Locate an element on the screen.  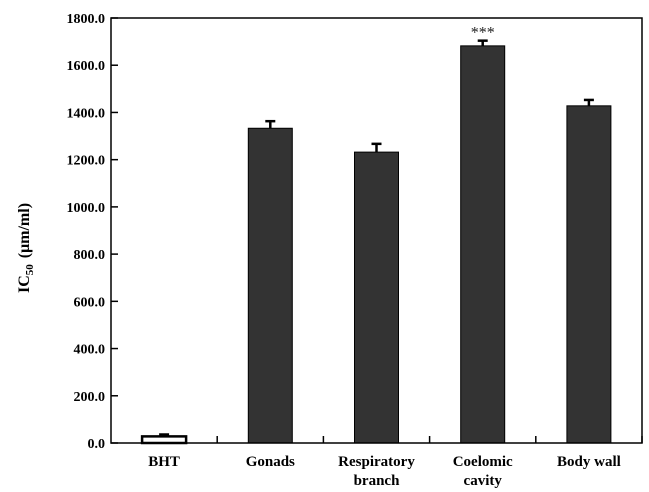
x-category-label: BHT is located at coordinates (164, 462).